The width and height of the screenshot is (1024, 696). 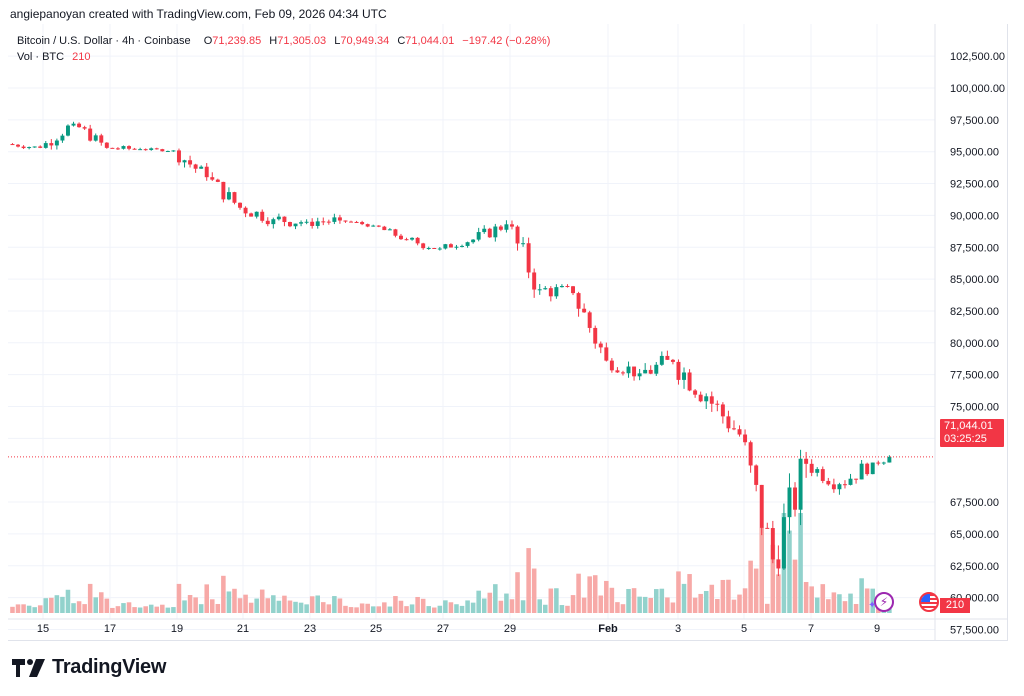 What do you see at coordinates (955, 605) in the screenshot?
I see `volume-tag: 210` at bounding box center [955, 605].